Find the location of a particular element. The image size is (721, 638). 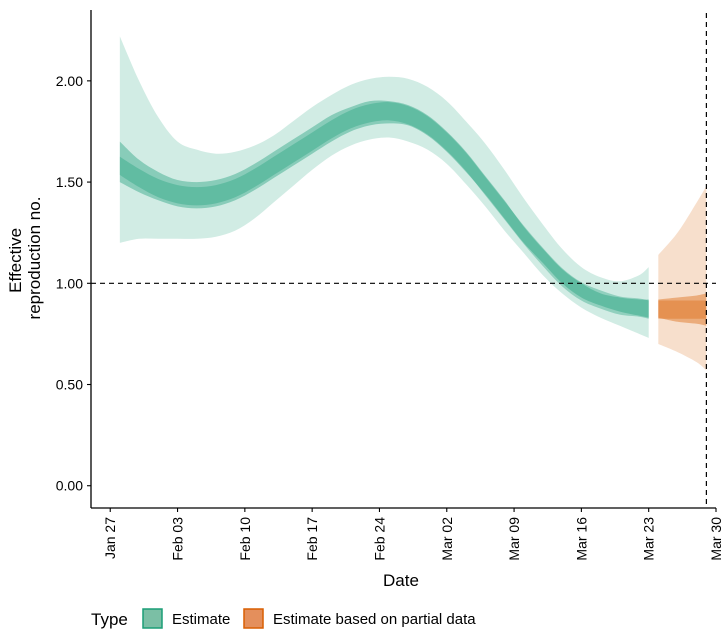

y-axis-title-line-1: Effective is located at coordinates (15, 260).